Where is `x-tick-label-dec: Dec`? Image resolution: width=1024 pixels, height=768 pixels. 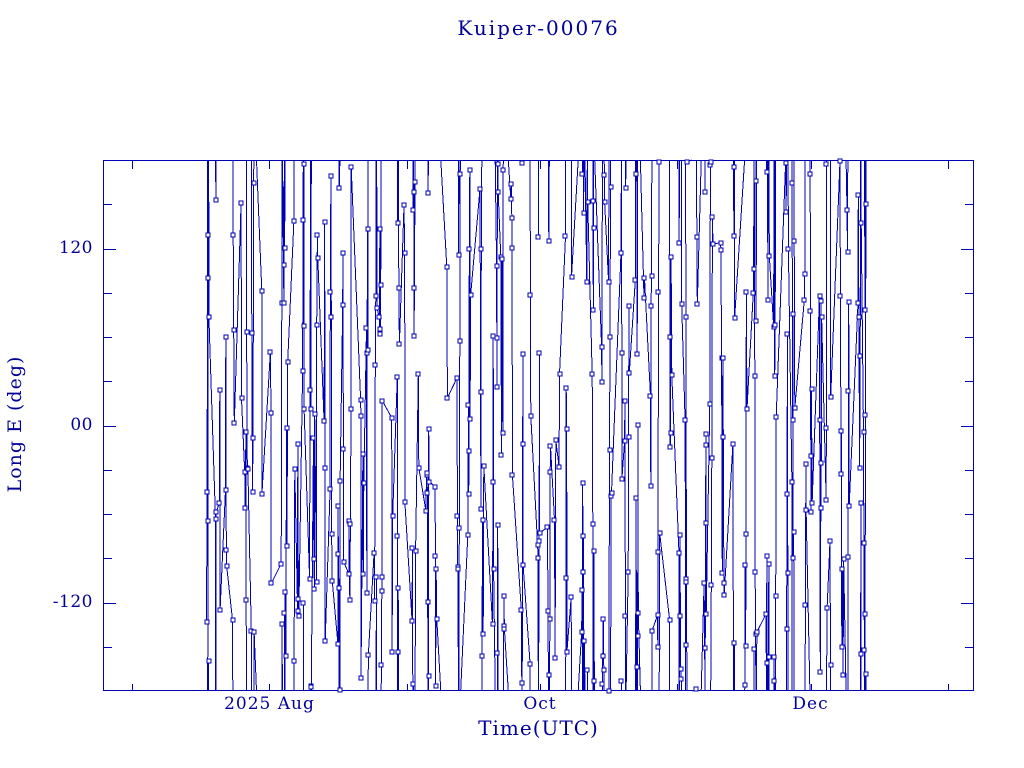
x-tick-label-dec: Dec is located at coordinates (810, 704).